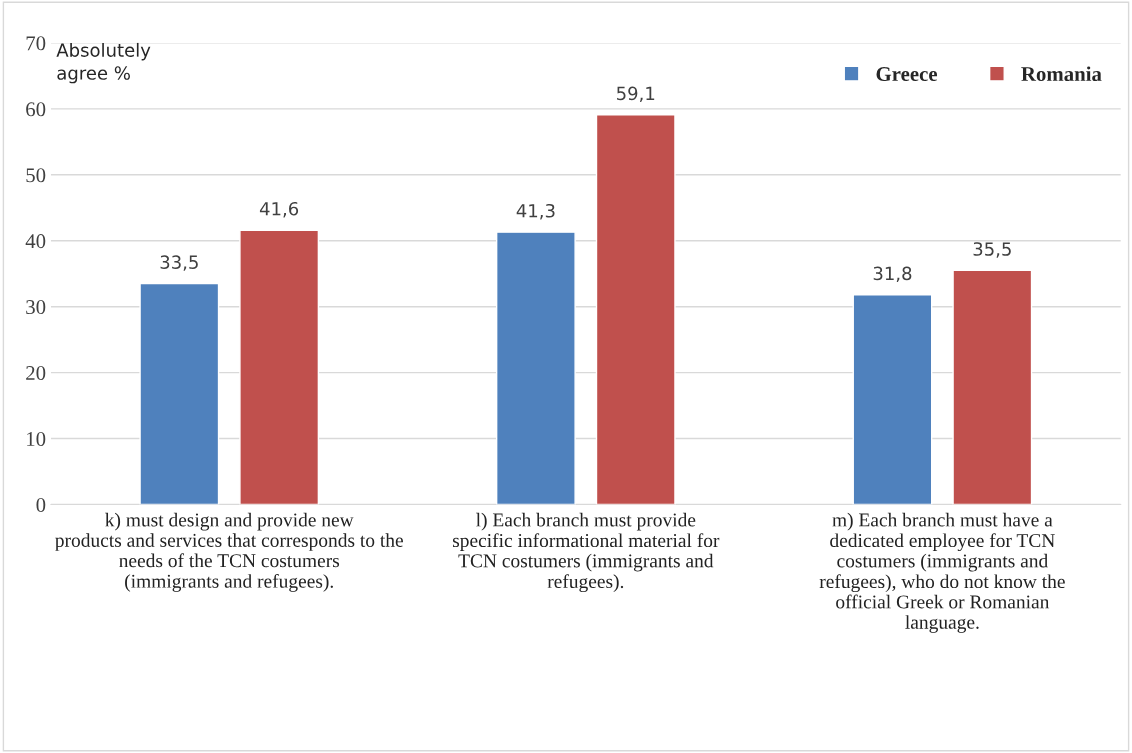 The width and height of the screenshot is (1132, 753). I want to click on y-tick-label: 60, so click(36, 109).